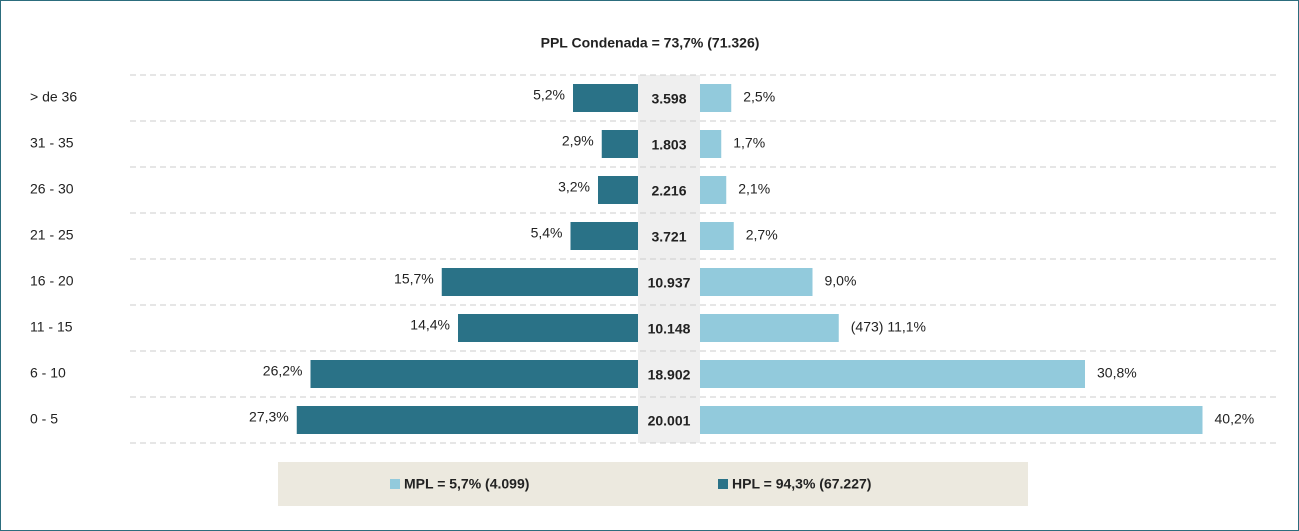 This screenshot has height=531, width=1299. Describe the element at coordinates (283, 371) in the screenshot. I see `value-label: 26,2%` at that location.